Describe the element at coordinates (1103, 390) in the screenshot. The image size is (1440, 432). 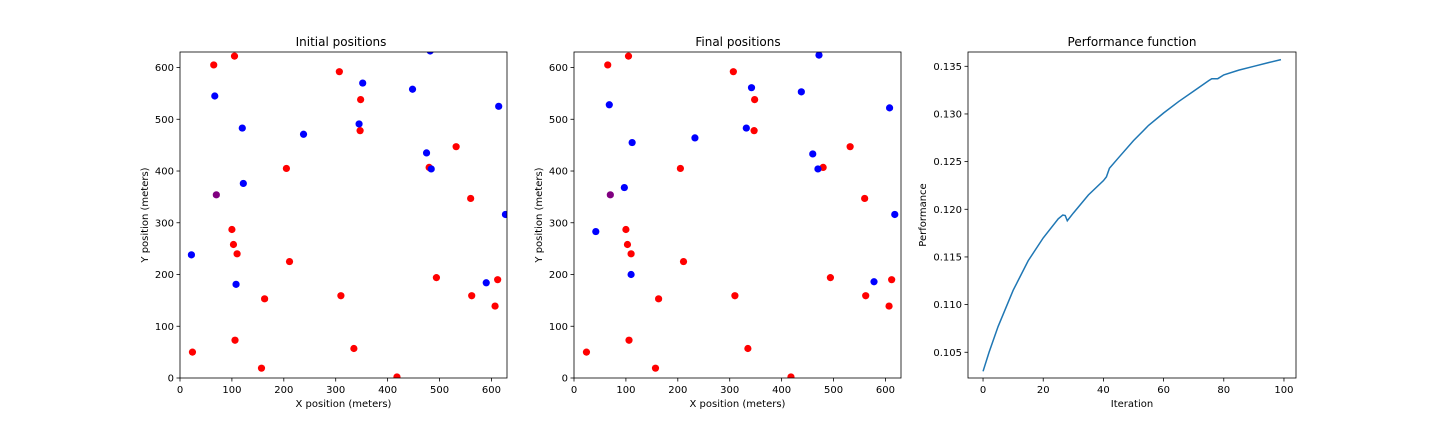
I see `x-tick-label: 40` at that location.